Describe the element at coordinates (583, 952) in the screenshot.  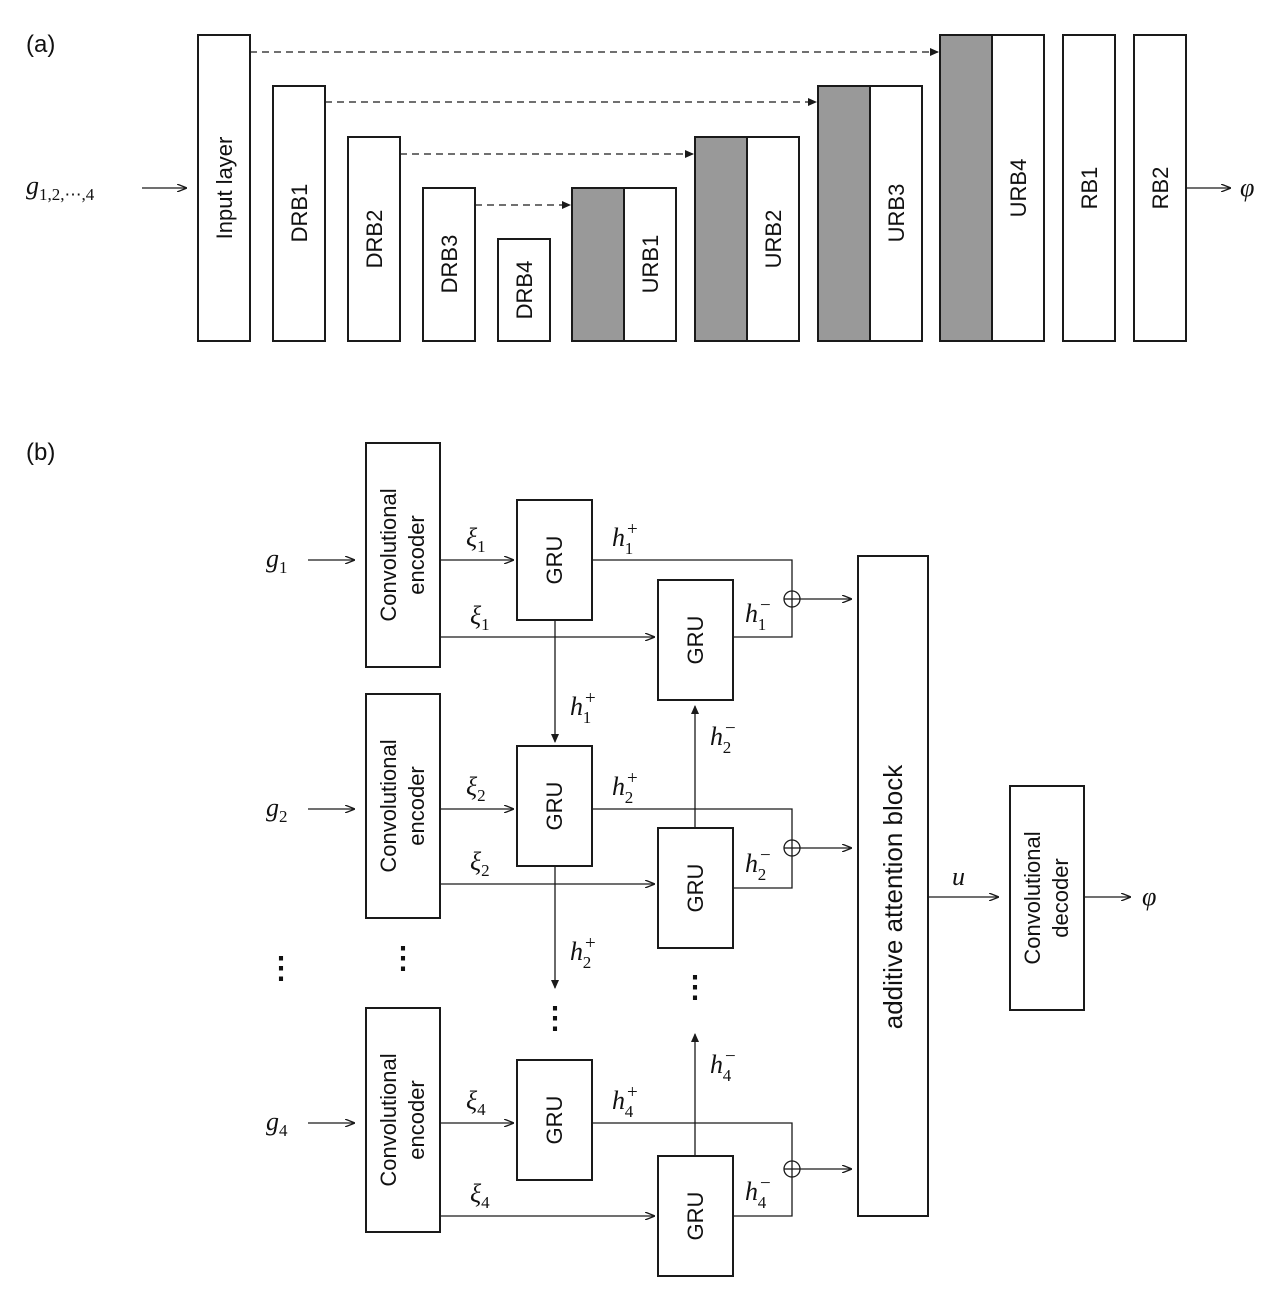
I see `h2-plus-chain-label: h +2` at that location.